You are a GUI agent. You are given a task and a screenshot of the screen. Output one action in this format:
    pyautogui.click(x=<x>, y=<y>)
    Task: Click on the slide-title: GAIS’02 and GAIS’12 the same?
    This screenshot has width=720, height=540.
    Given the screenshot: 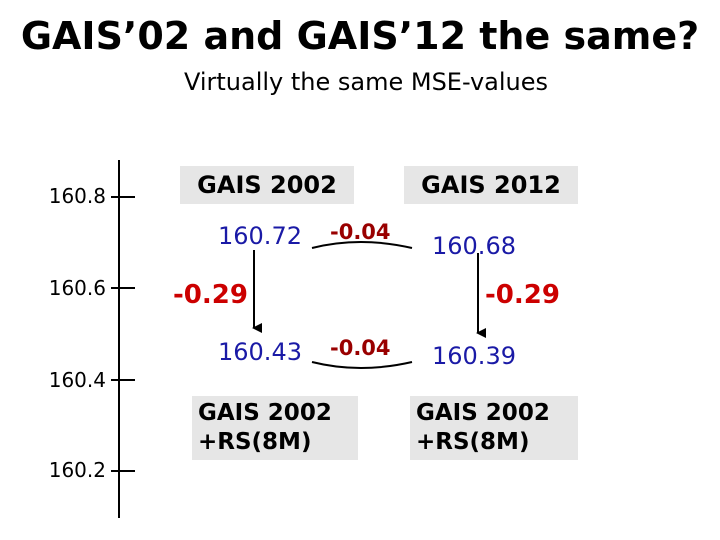 What is the action you would take?
    pyautogui.click(x=360, y=36)
    